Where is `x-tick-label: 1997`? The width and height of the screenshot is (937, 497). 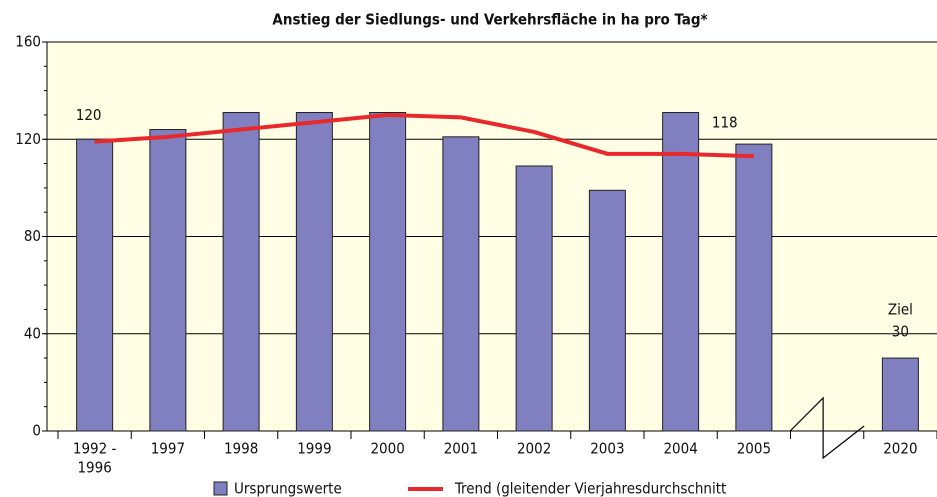 x-tick-label: 1997 is located at coordinates (168, 449).